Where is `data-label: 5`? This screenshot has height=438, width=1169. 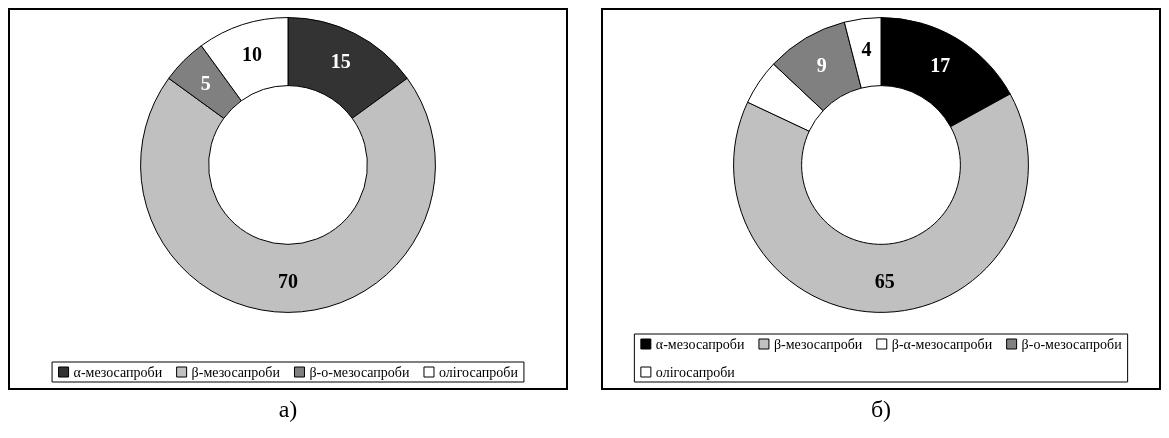 data-label: 5 is located at coordinates (205, 82).